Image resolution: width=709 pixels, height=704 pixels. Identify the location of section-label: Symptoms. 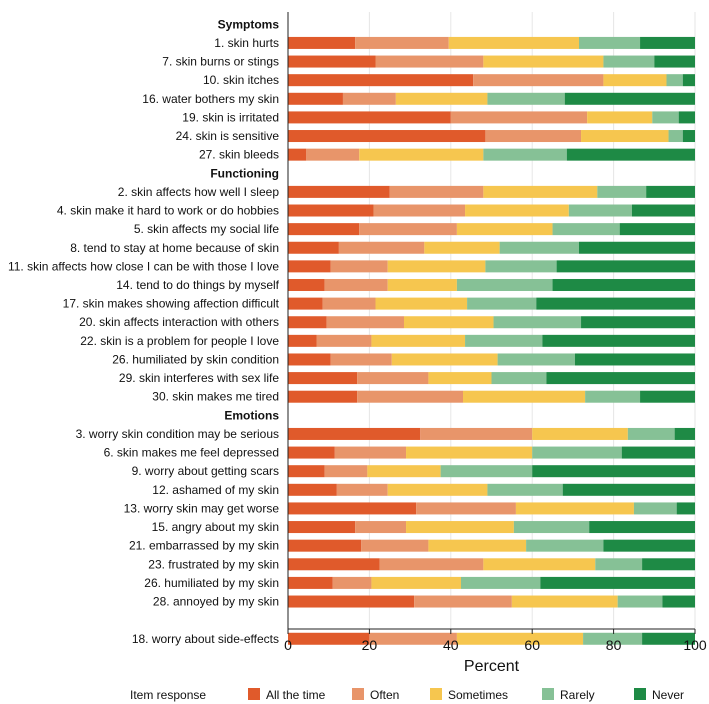
(249, 24).